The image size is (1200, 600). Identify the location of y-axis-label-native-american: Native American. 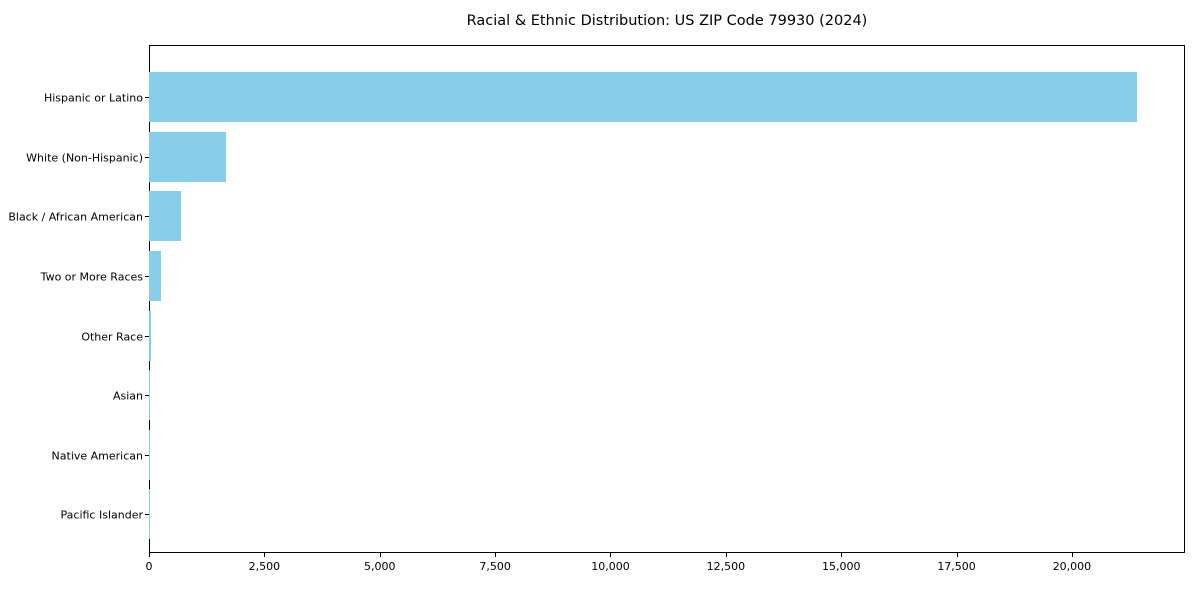
(97, 456).